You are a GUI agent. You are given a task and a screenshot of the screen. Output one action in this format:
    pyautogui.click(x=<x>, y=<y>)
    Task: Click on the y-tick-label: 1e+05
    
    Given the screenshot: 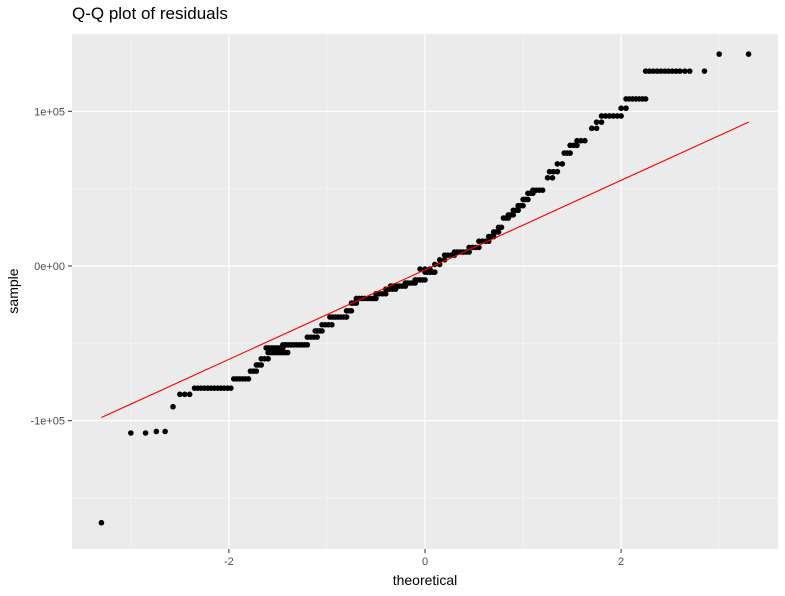 What is the action you would take?
    pyautogui.click(x=49, y=112)
    